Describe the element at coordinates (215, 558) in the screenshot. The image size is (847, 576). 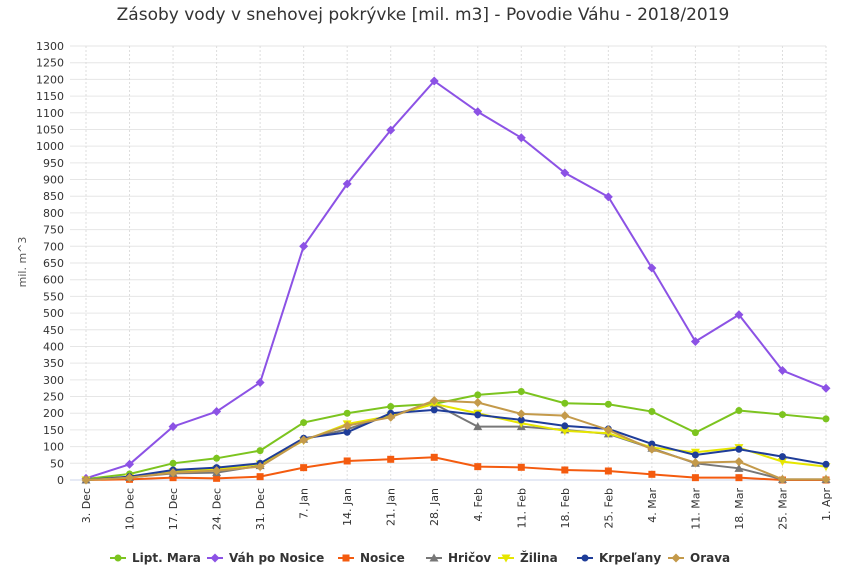
I see `legend-marker` at that location.